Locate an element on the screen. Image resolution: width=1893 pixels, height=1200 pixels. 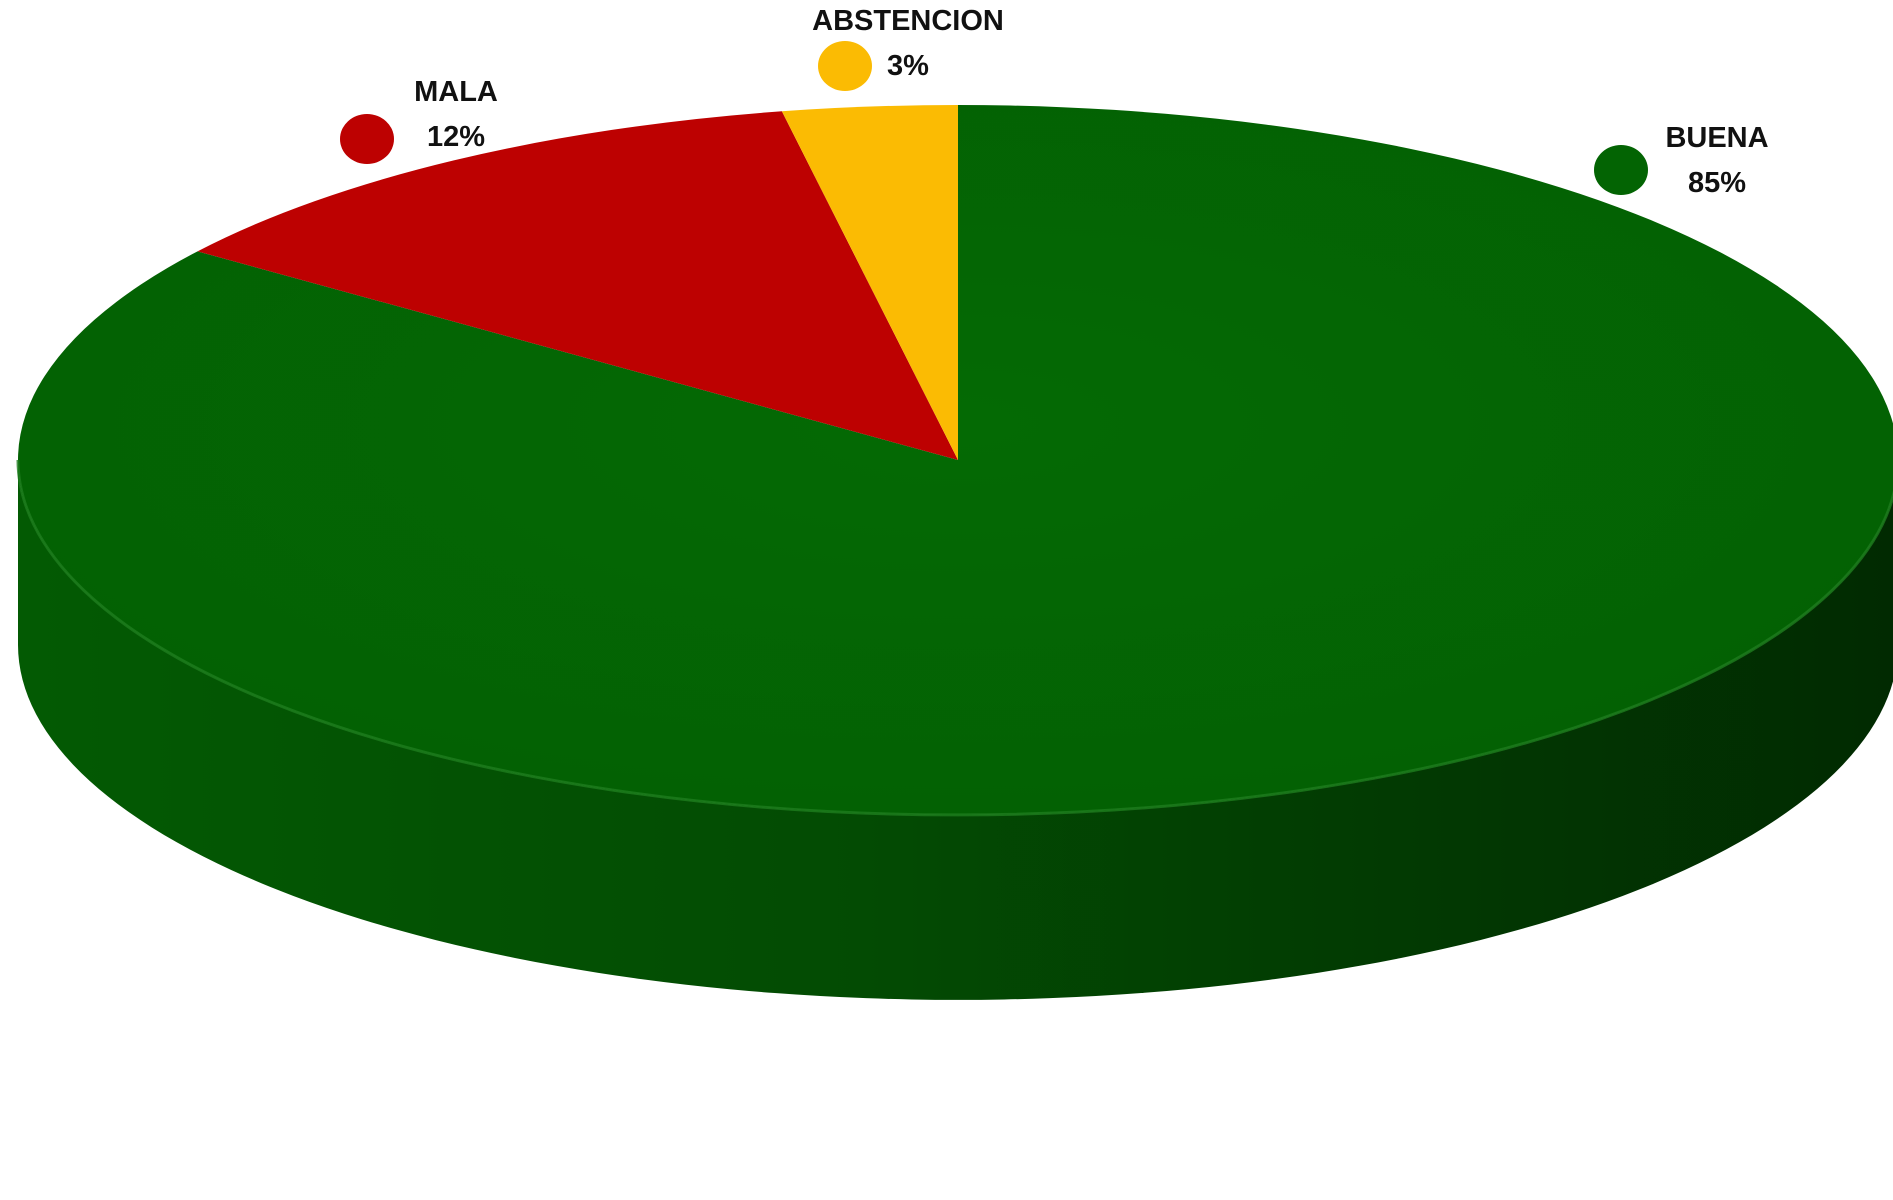
pie-slice-mala is located at coordinates (577, 285).